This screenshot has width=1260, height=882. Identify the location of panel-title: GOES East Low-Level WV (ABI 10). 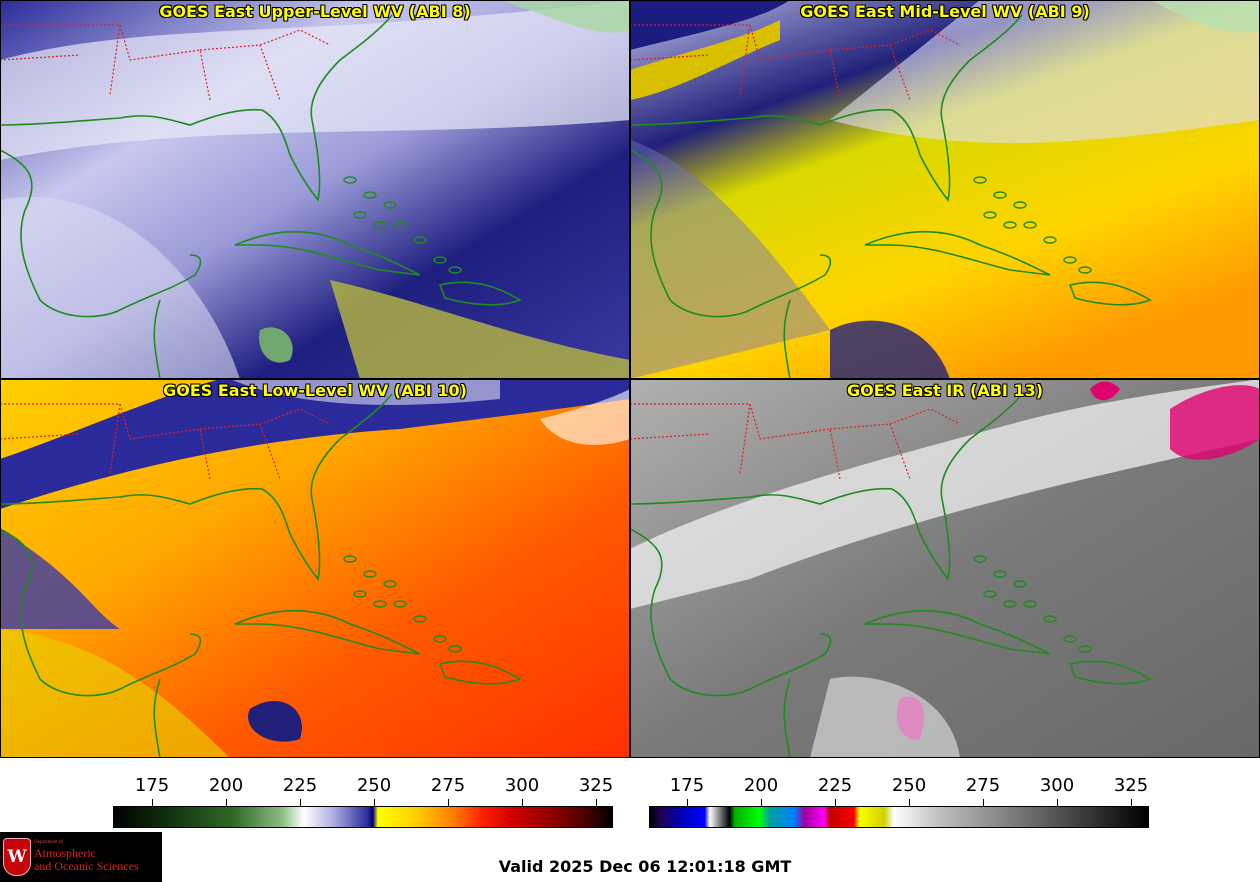
(315, 390).